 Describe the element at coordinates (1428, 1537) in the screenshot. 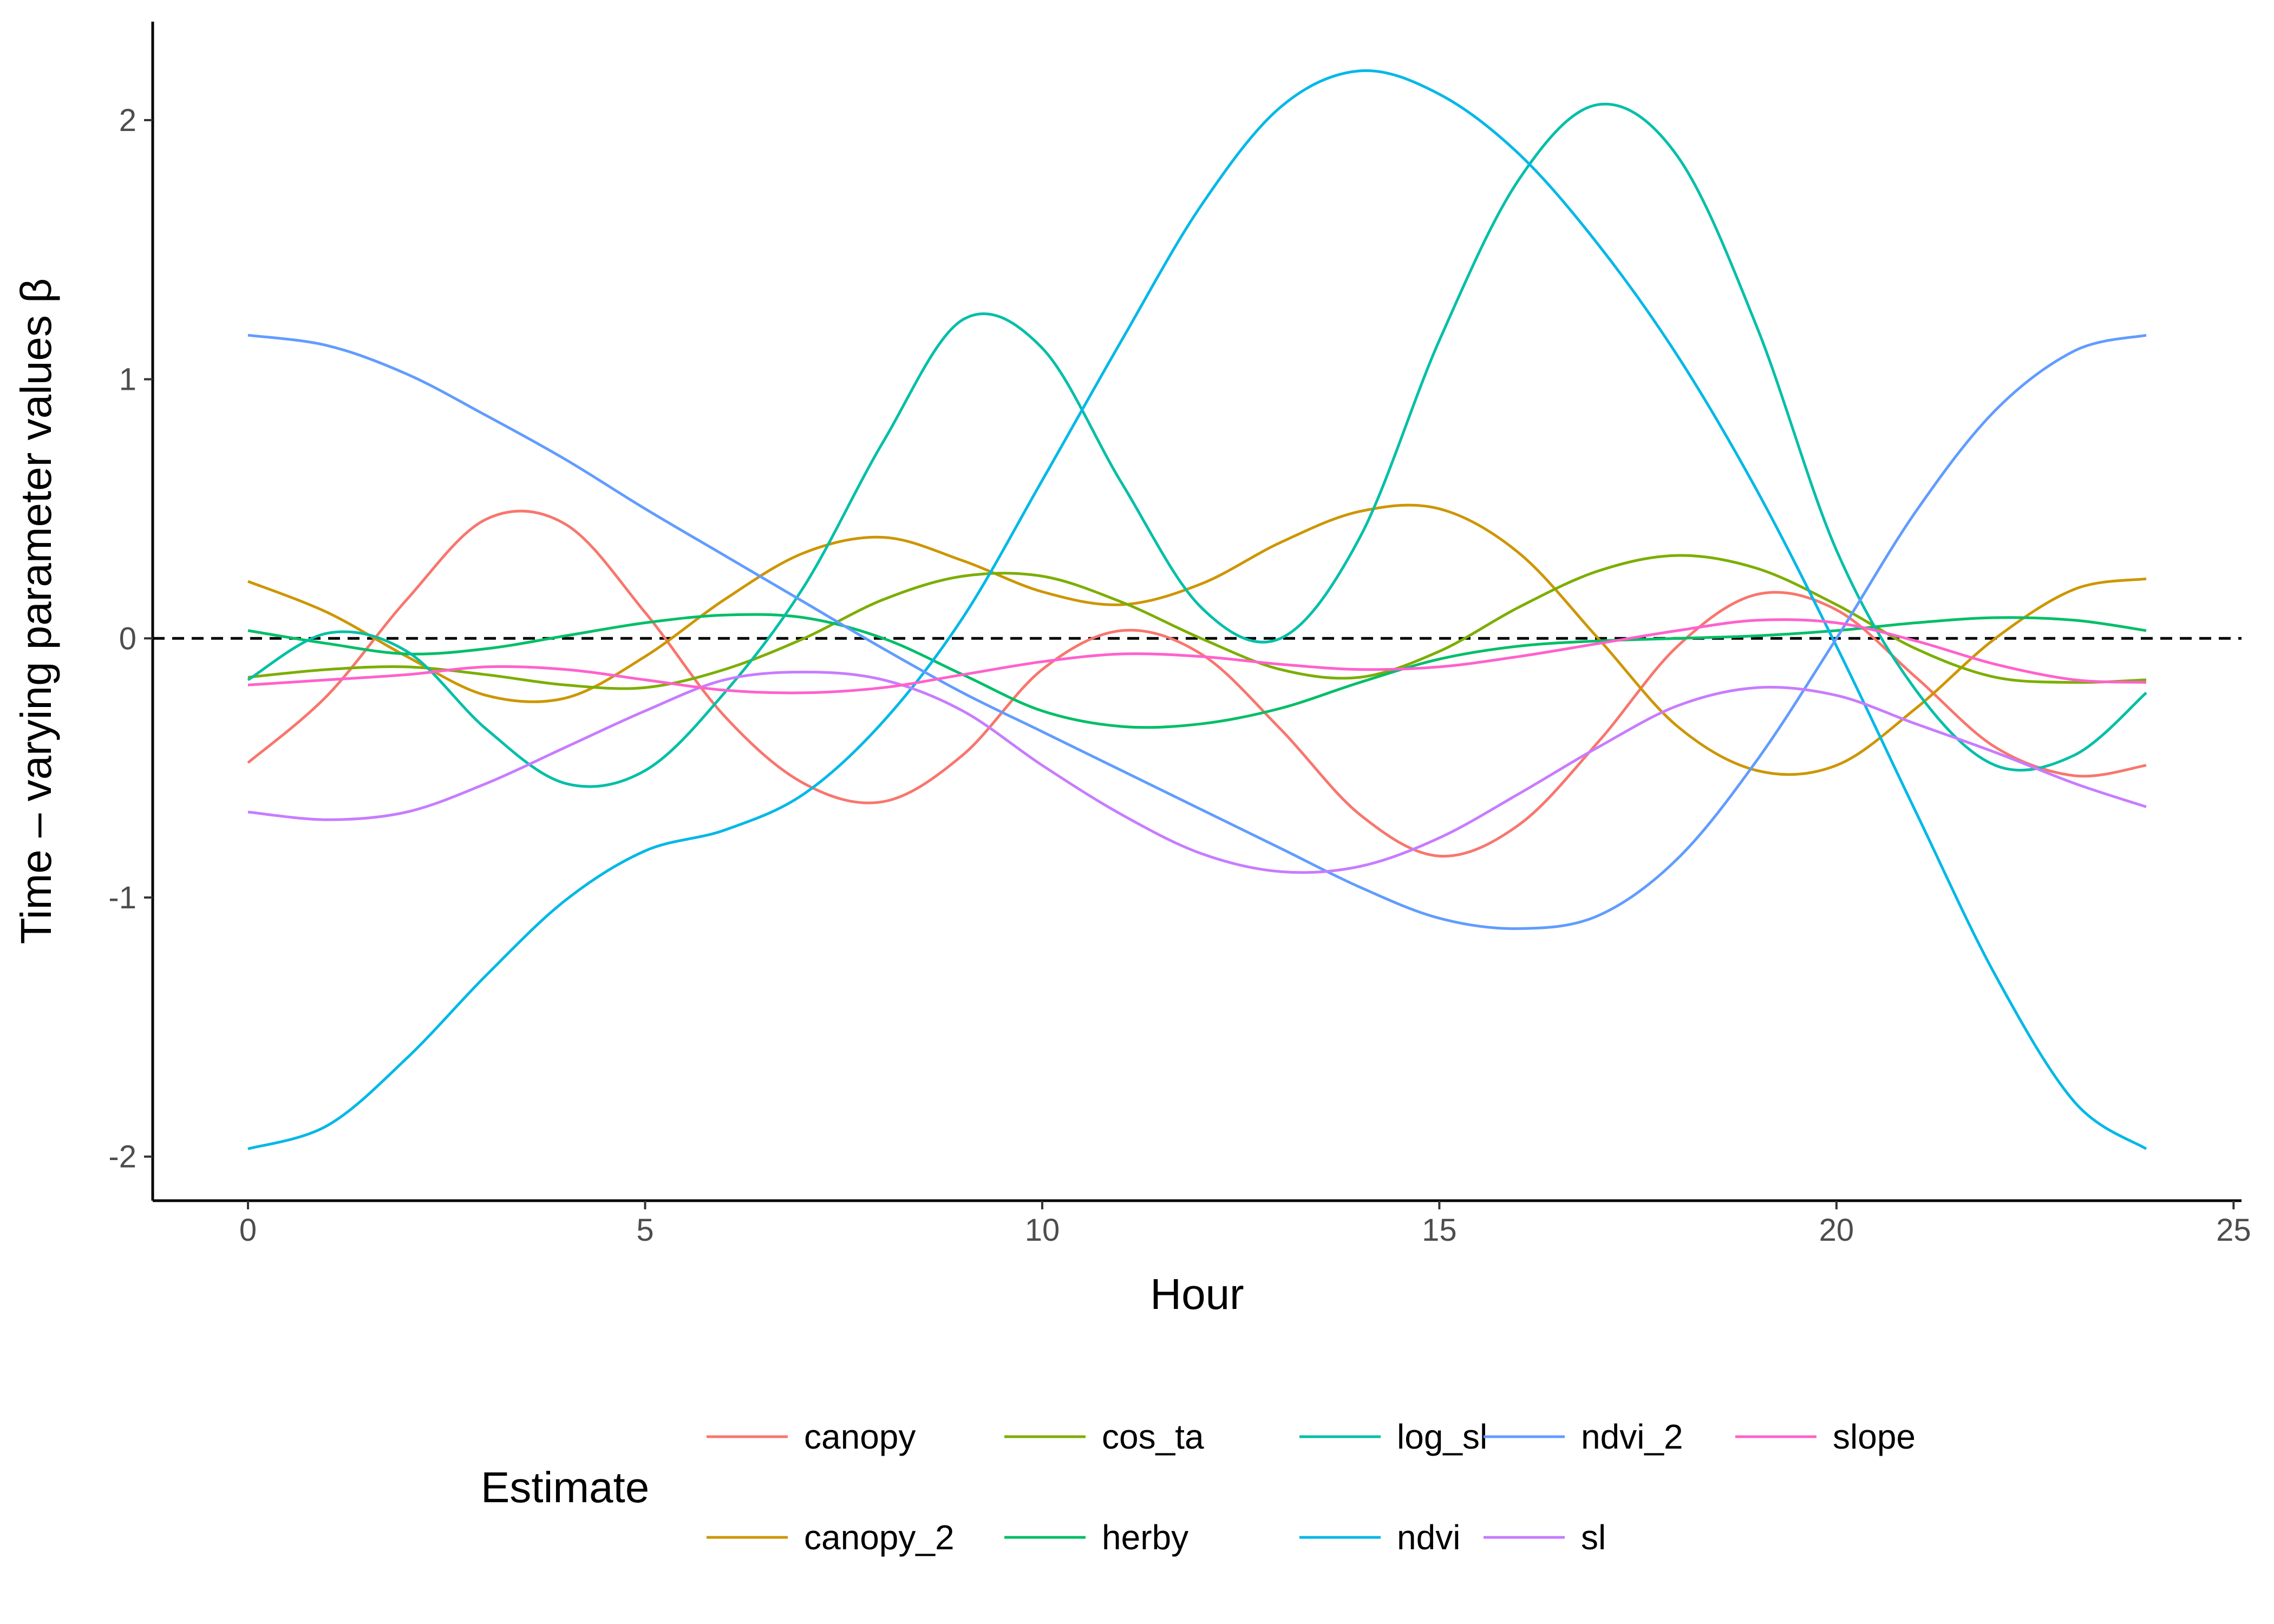

I see `legend-label-ndvi: ndvi` at that location.